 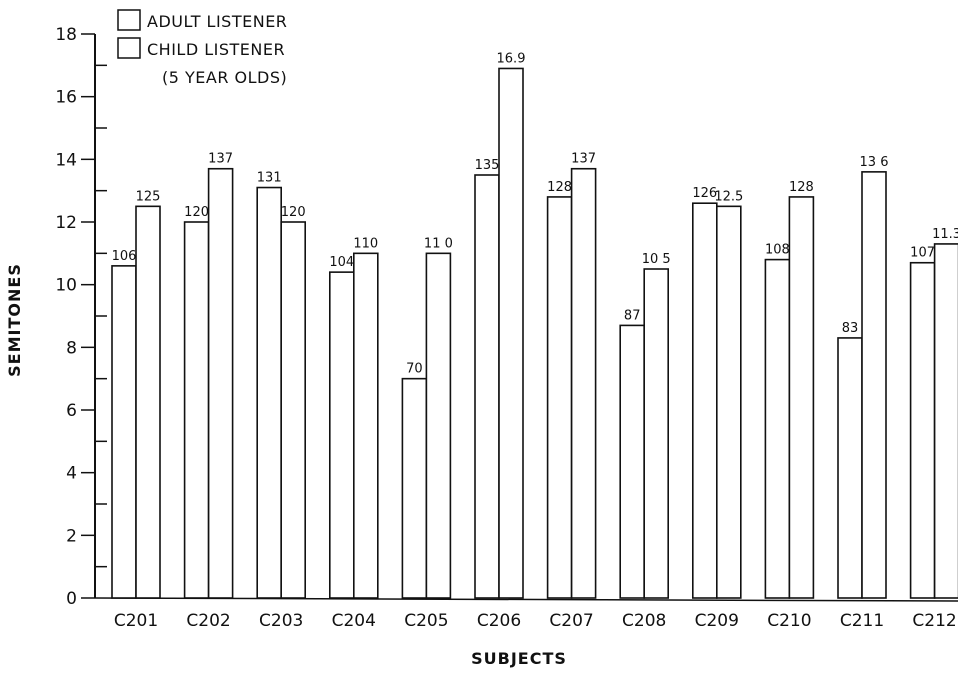 I want to click on child-bar-data-label: 16.9, so click(x=511, y=58).